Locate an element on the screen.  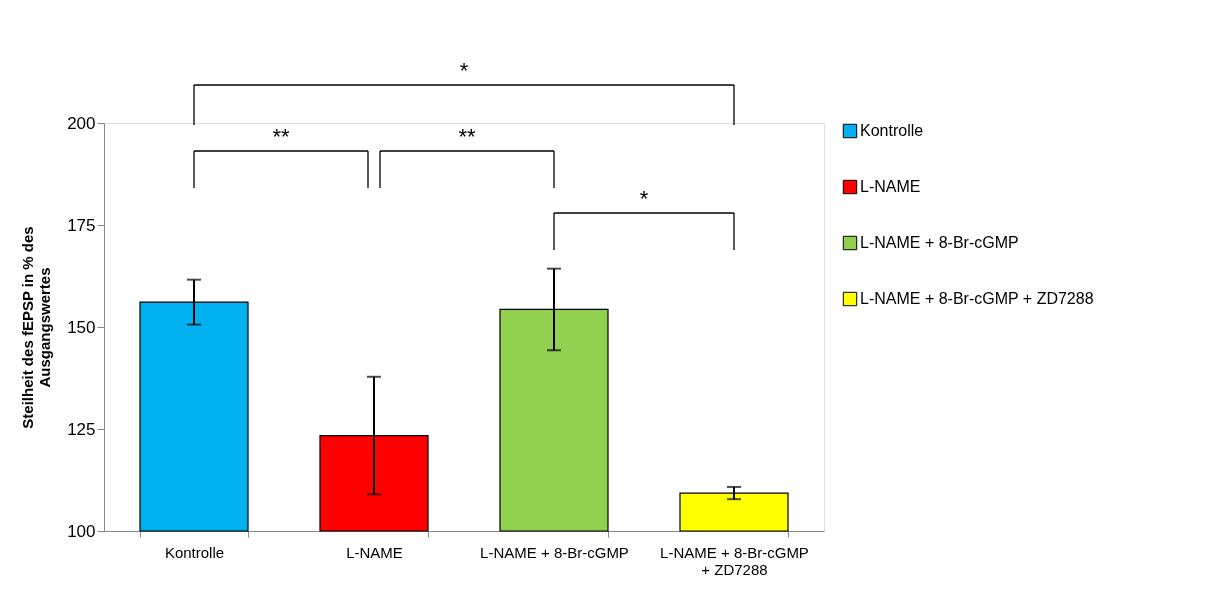
x-tick-label: Kontrolle is located at coordinates (194, 552).